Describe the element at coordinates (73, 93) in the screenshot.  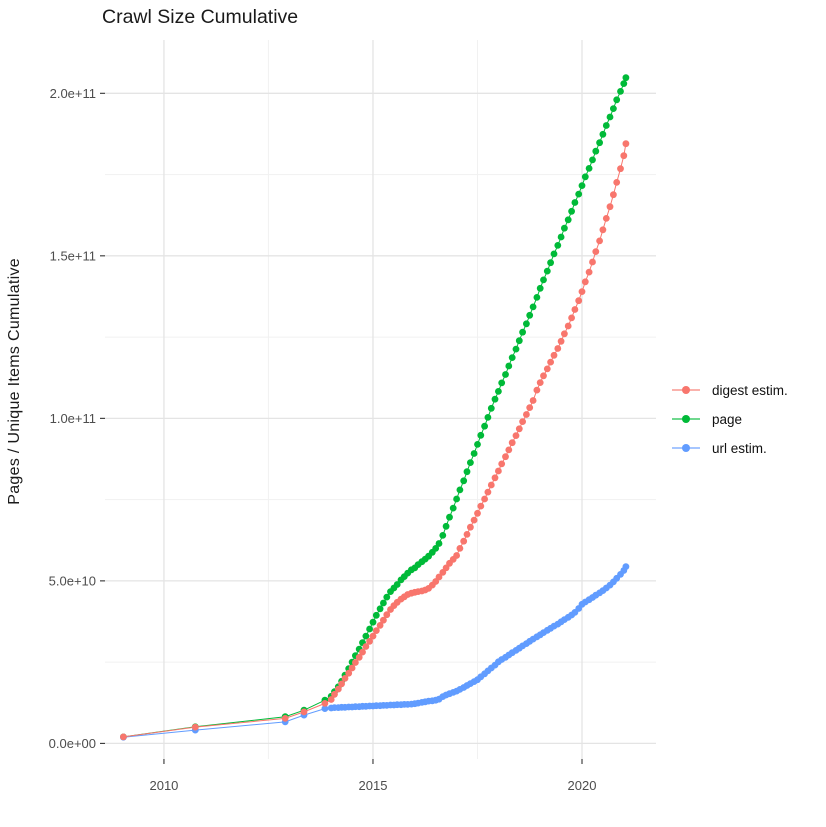
I see `y-tick-label: 2.0e+11` at that location.